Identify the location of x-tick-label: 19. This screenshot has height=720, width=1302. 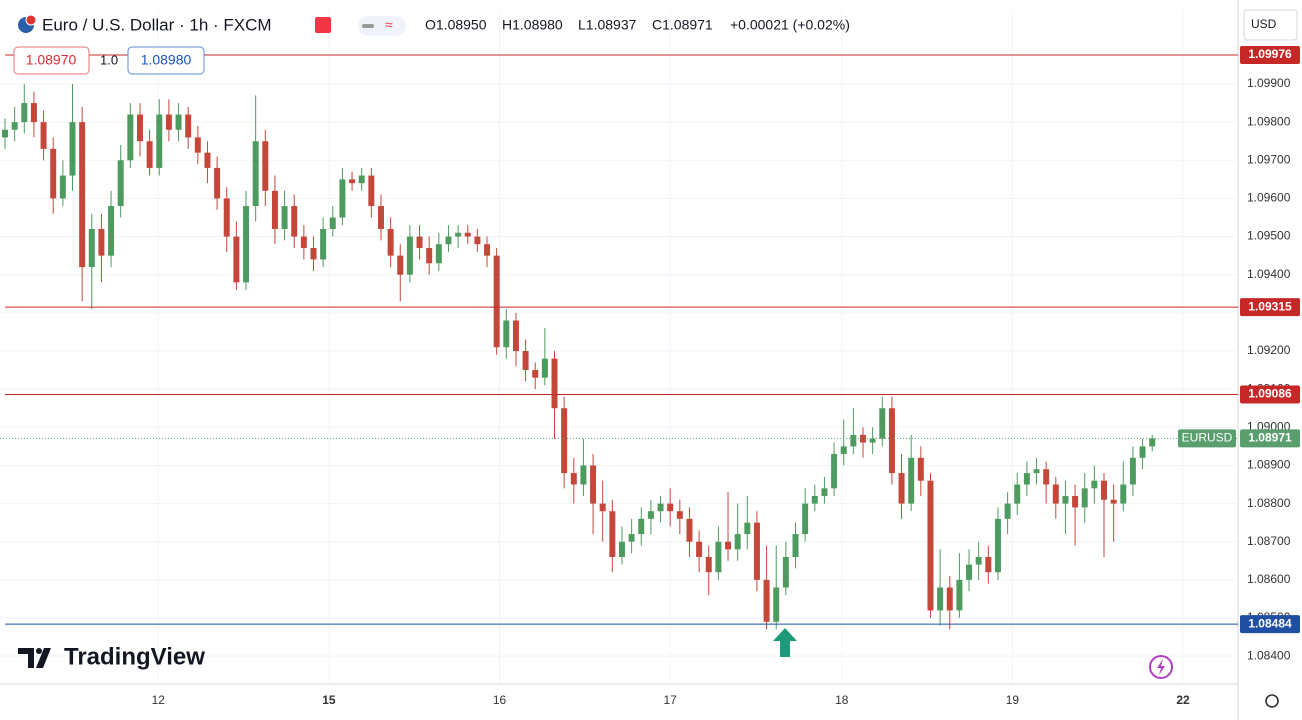
(1013, 700).